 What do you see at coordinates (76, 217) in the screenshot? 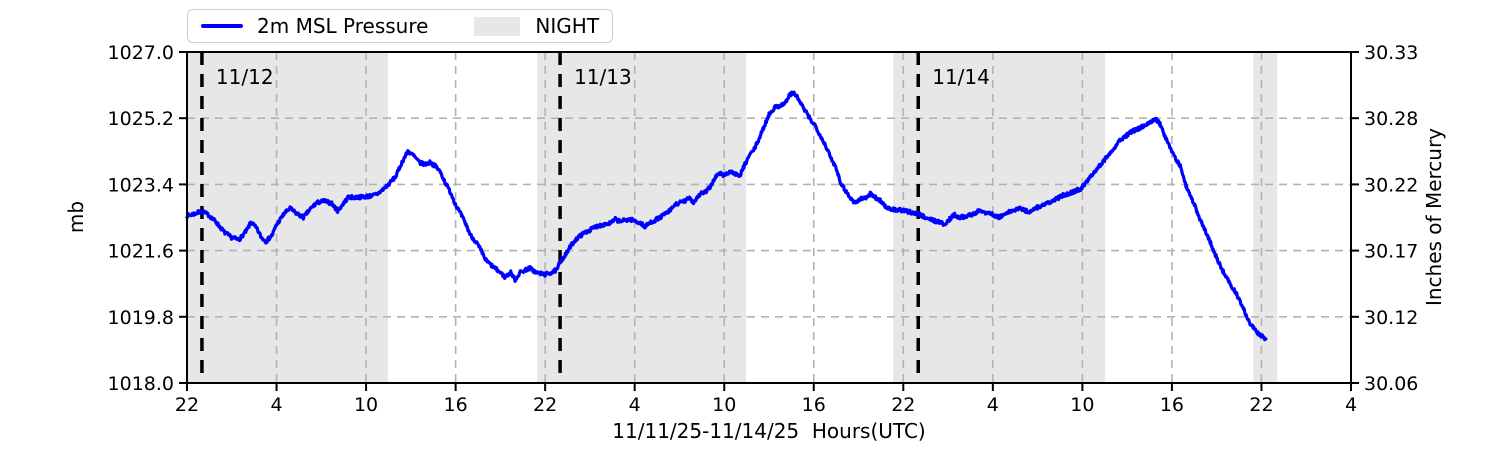
I see `y-axis-label-left: mb` at bounding box center [76, 217].